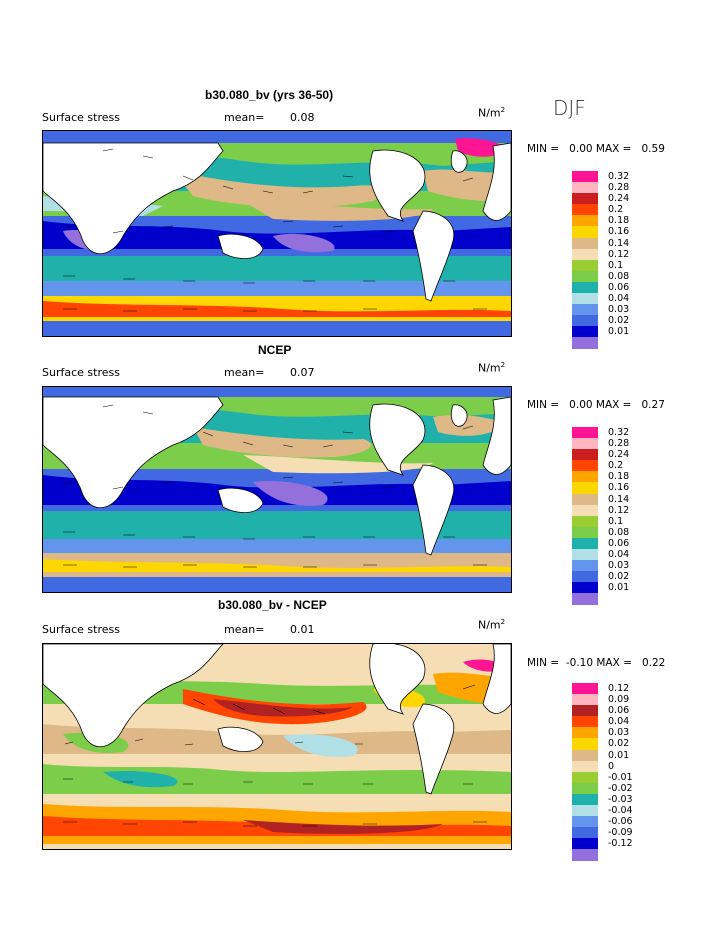 This screenshot has height=935, width=723. What do you see at coordinates (277, 489) in the screenshot?
I see `panel-2-map` at bounding box center [277, 489].